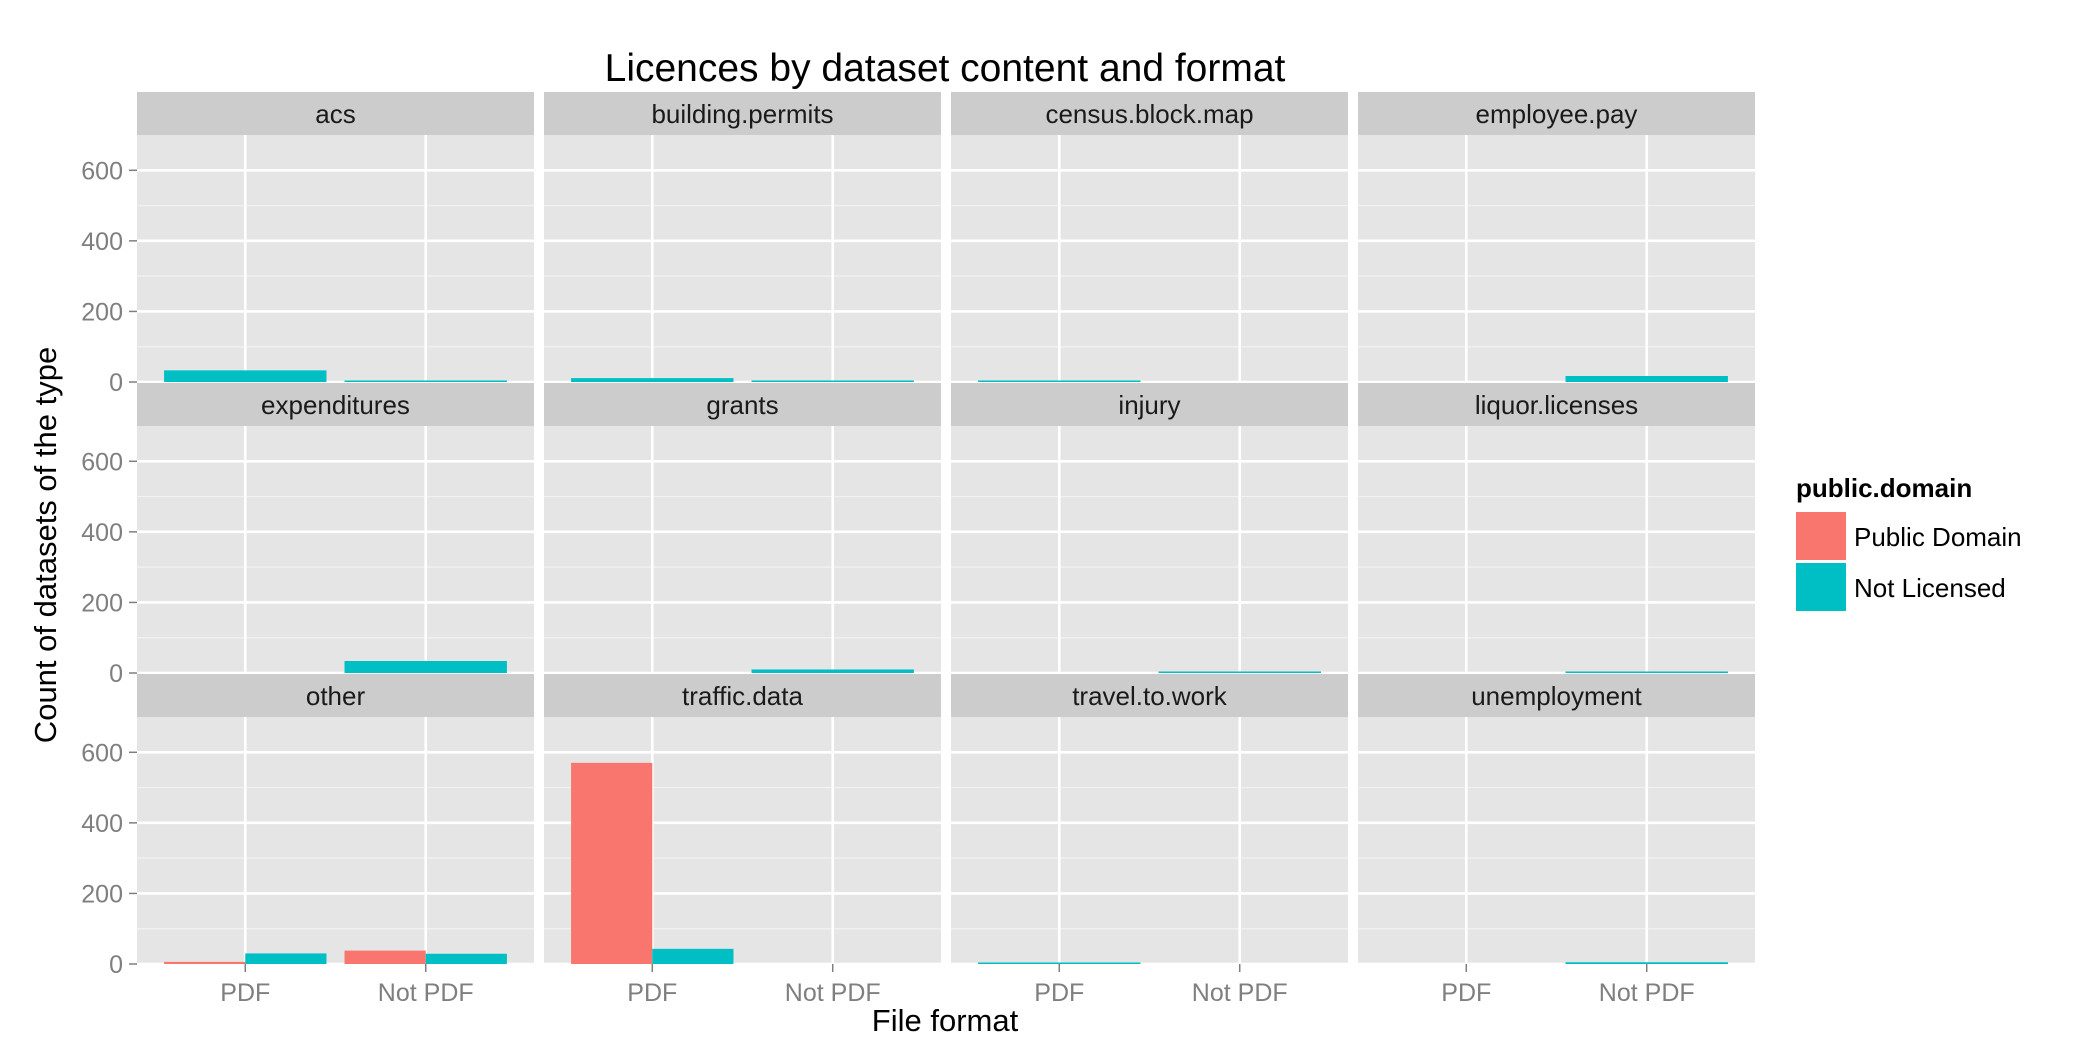  I want to click on facet-label-census-block-map: census.block.map, so click(1149, 114).